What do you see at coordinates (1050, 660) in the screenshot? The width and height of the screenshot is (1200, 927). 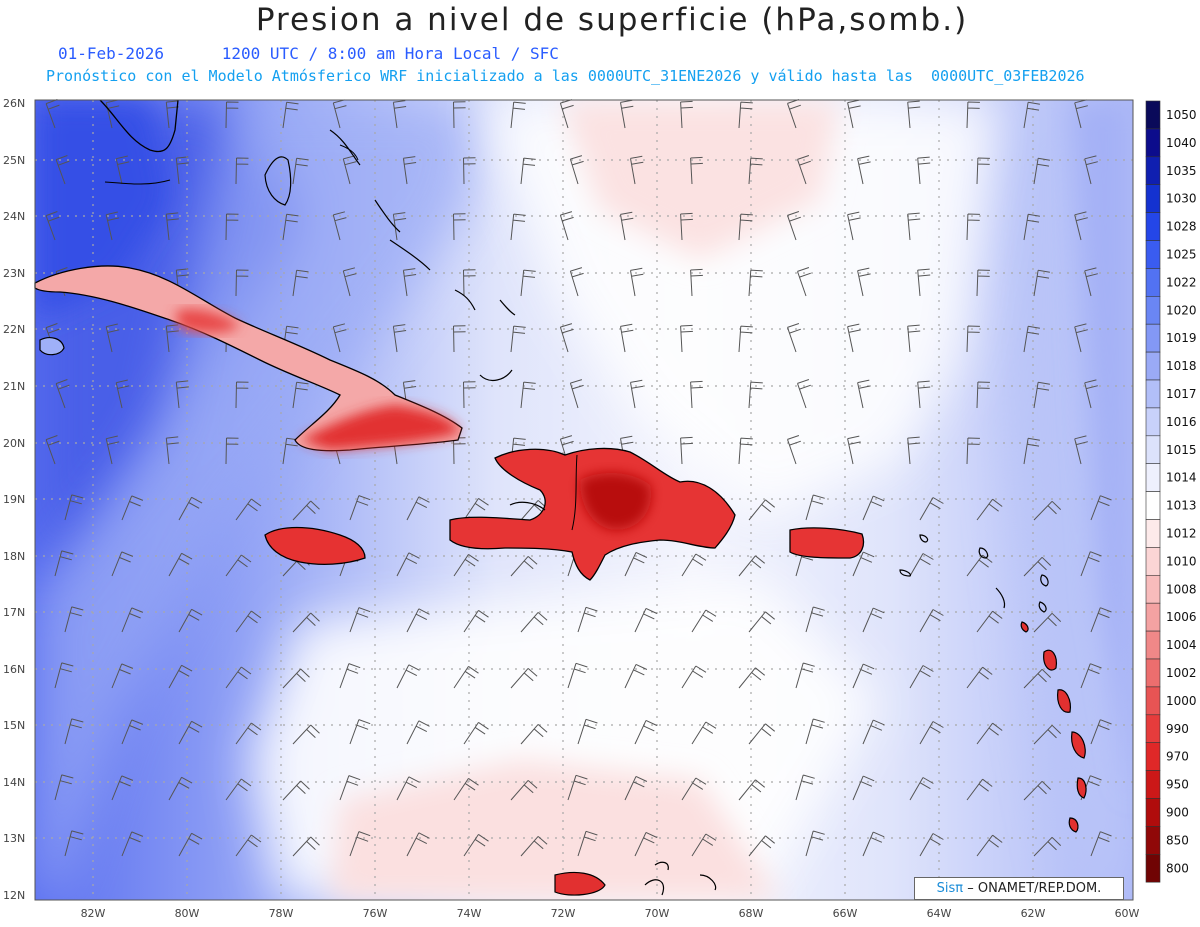 I see `guadeloupe-island` at bounding box center [1050, 660].